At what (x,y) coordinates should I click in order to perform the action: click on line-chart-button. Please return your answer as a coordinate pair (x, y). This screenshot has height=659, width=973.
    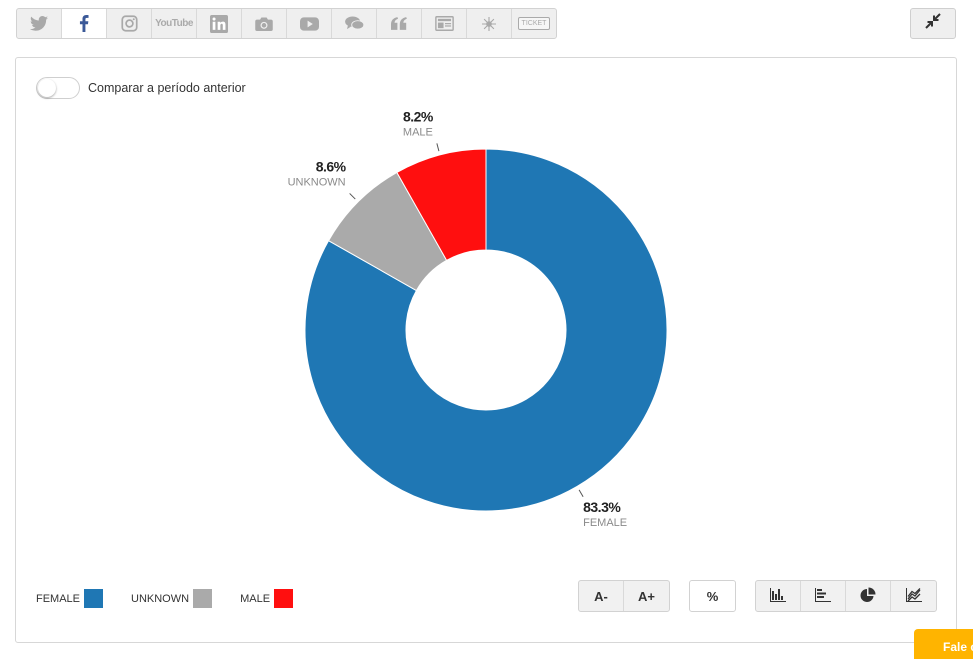
    Looking at the image, I should click on (913, 596).